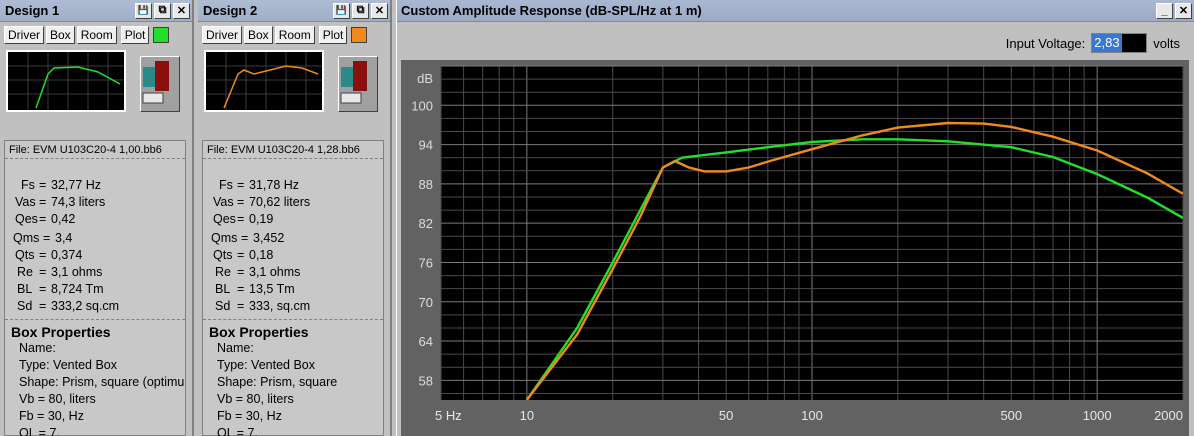 The image size is (1194, 436). I want to click on x-tick-label: 500, so click(1011, 415).